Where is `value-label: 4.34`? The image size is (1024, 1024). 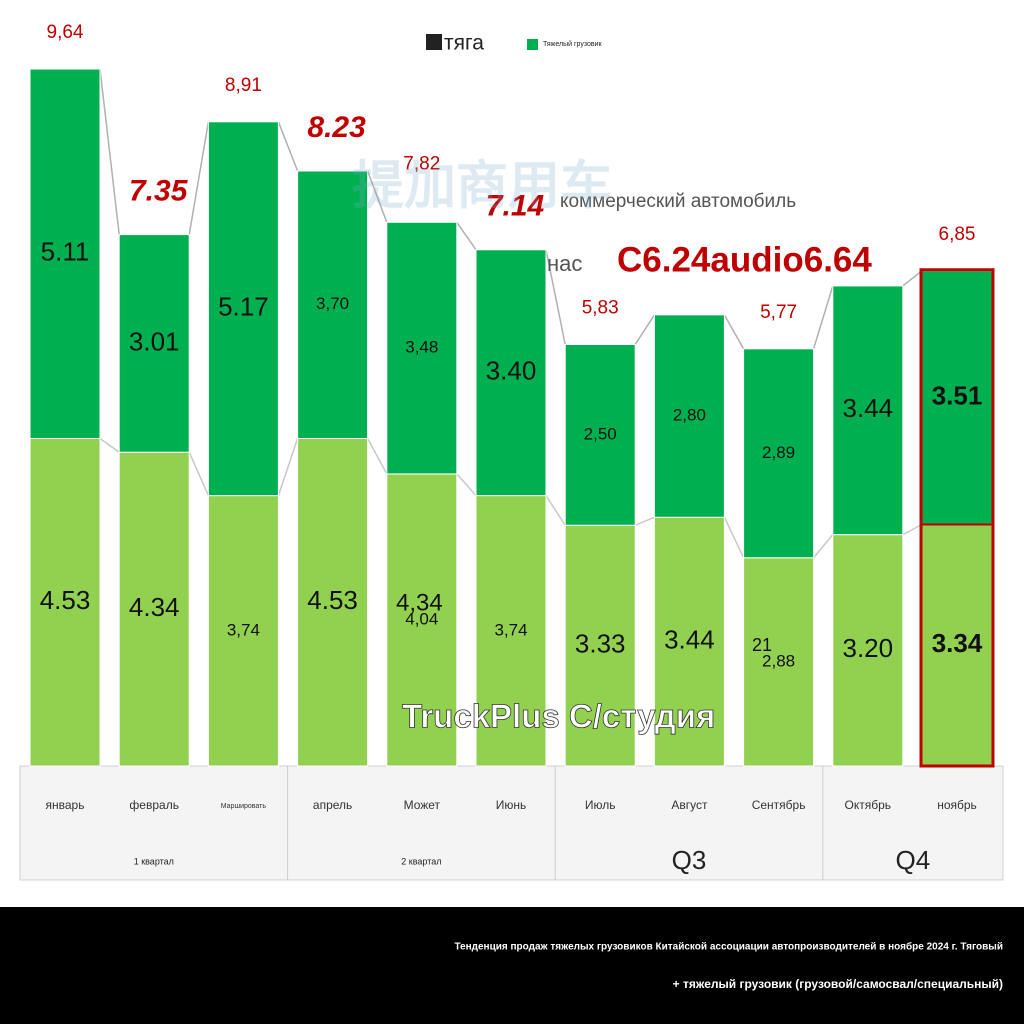 value-label: 4.34 is located at coordinates (154, 607).